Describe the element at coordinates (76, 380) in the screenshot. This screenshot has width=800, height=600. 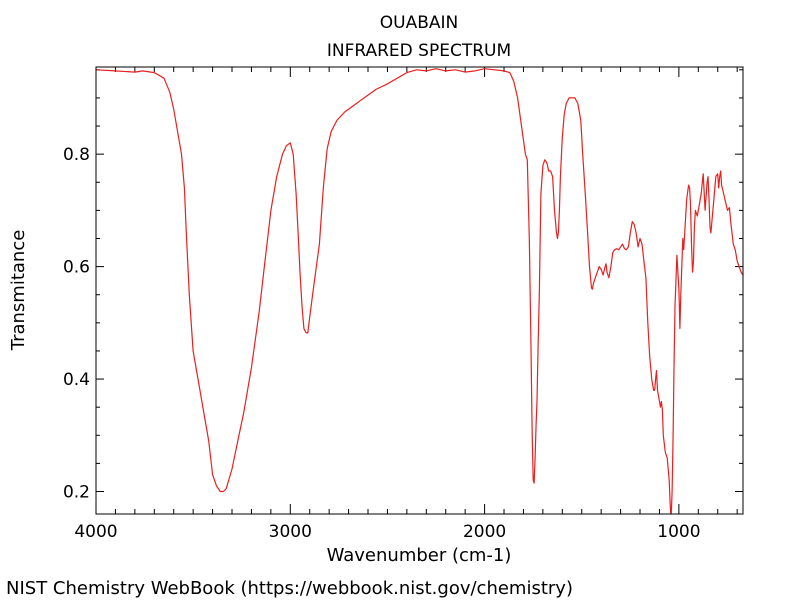
I see `y-tick-label: 0.4` at that location.